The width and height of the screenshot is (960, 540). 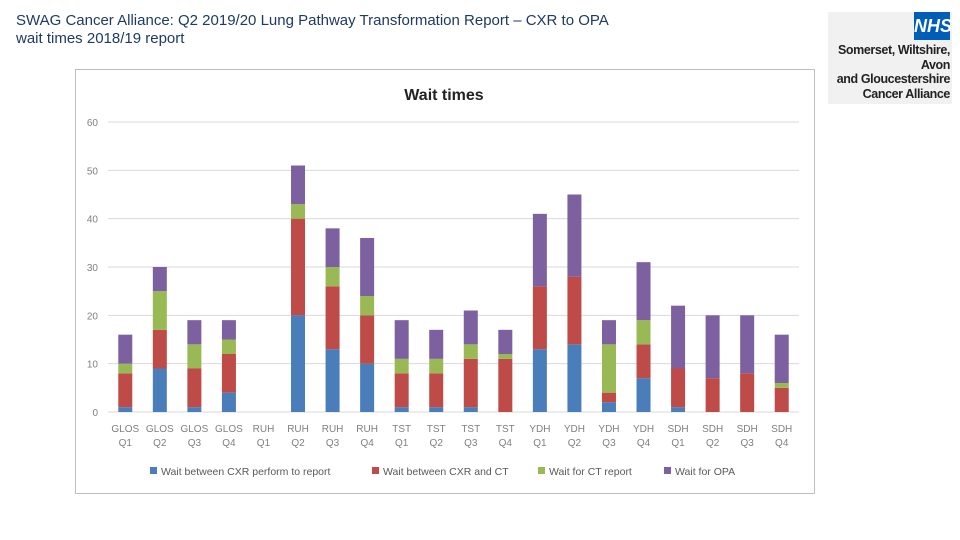 What do you see at coordinates (93, 365) in the screenshot?
I see `y-tick-label: 10` at bounding box center [93, 365].